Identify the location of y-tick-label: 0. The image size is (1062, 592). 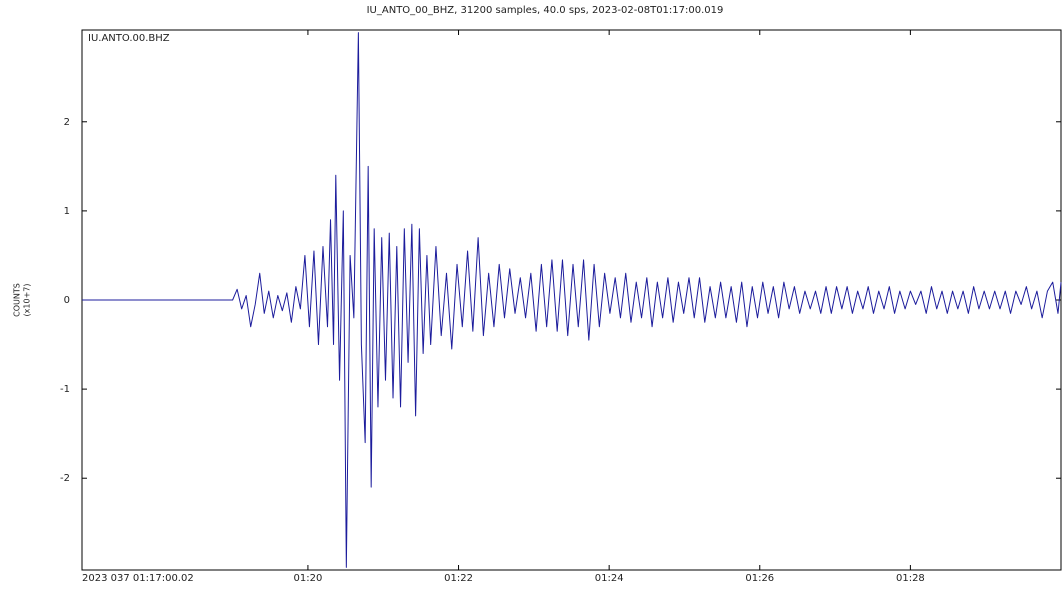
(67, 300).